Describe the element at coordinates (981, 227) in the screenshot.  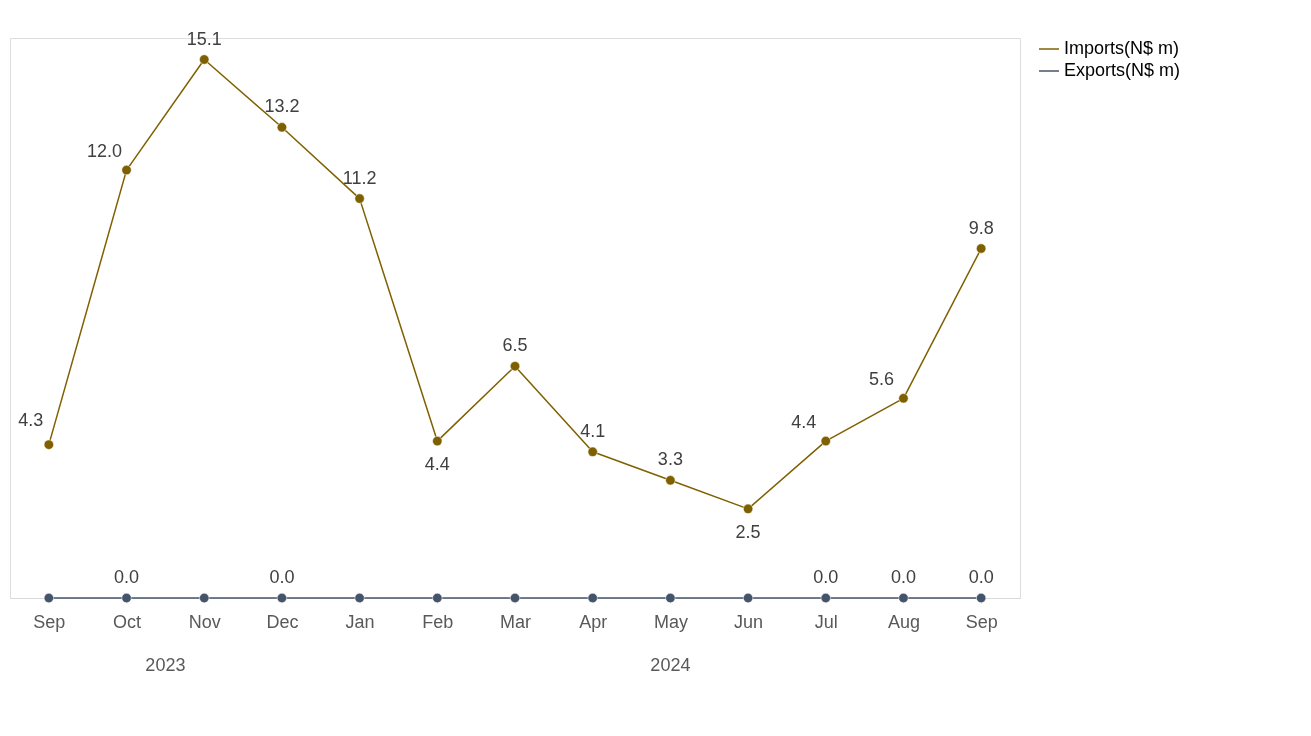
I see `data-label: 9.8` at that location.